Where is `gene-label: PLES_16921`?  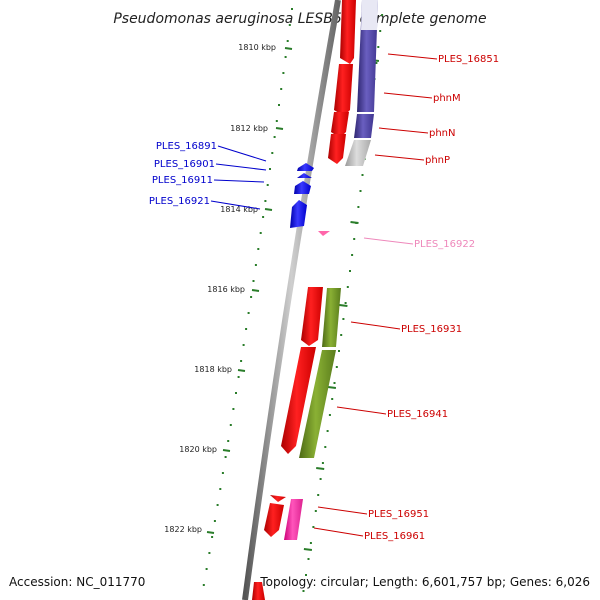 gene-label: PLES_16921 is located at coordinates (205, 203).